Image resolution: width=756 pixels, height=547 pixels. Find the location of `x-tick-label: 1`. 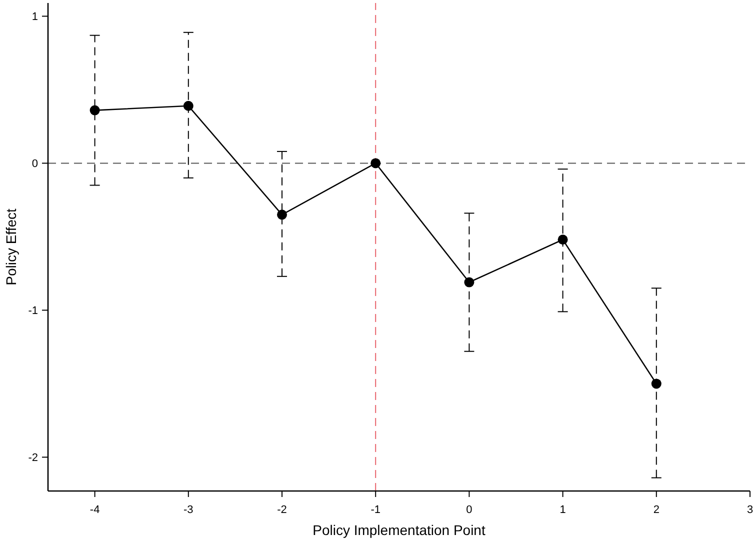

x-tick-label: 1 is located at coordinates (563, 510).